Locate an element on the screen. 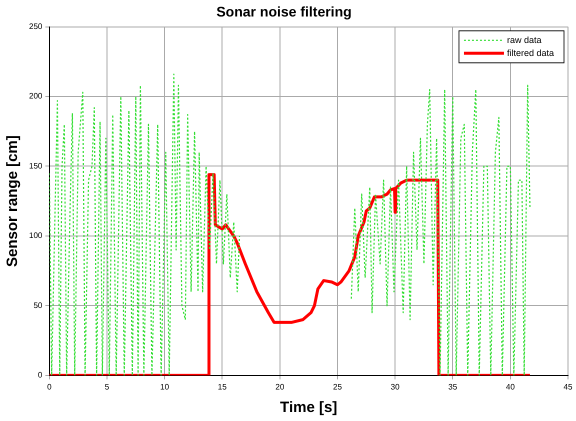 This screenshot has height=421, width=576. y-tick-label: 50 is located at coordinates (38, 305).